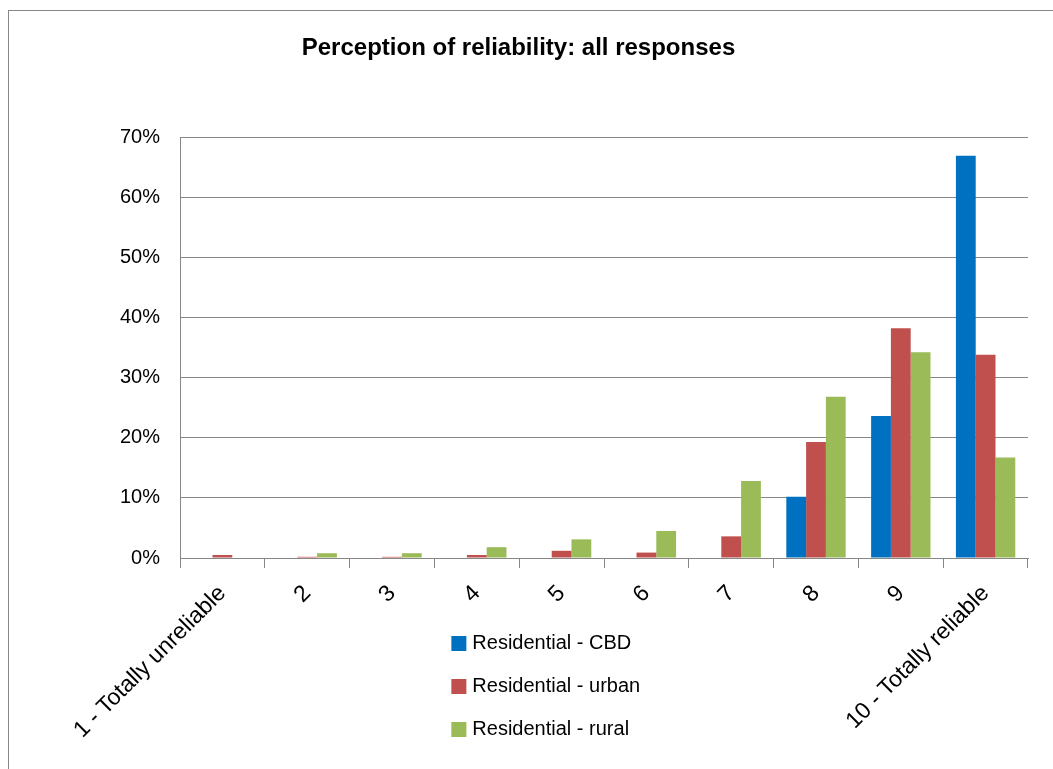 The image size is (1053, 769). Describe the element at coordinates (140, 255) in the screenshot. I see `y-tick-label: 50%` at that location.